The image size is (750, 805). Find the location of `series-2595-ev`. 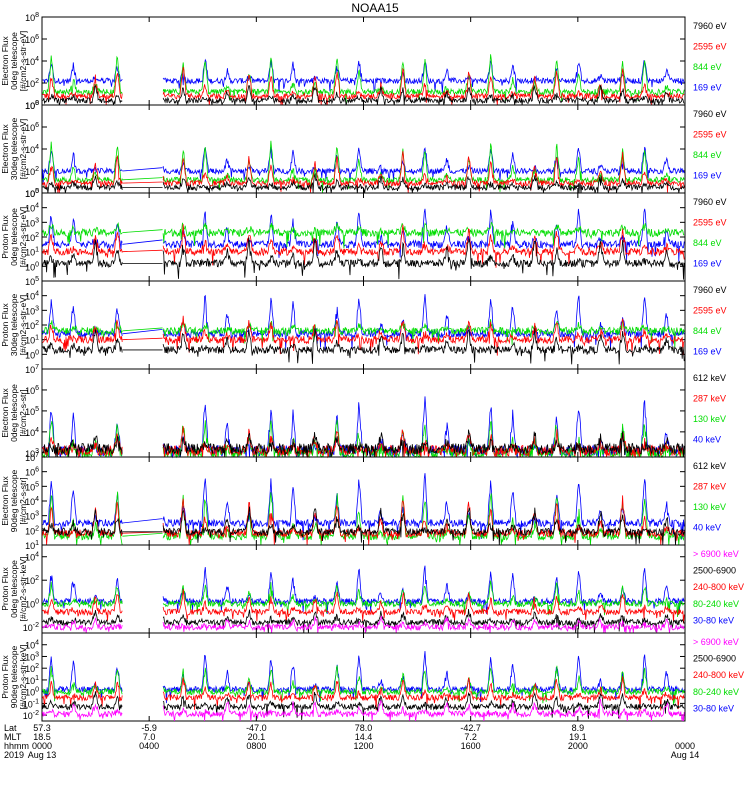

series-2595-ev is located at coordinates (363, 335).